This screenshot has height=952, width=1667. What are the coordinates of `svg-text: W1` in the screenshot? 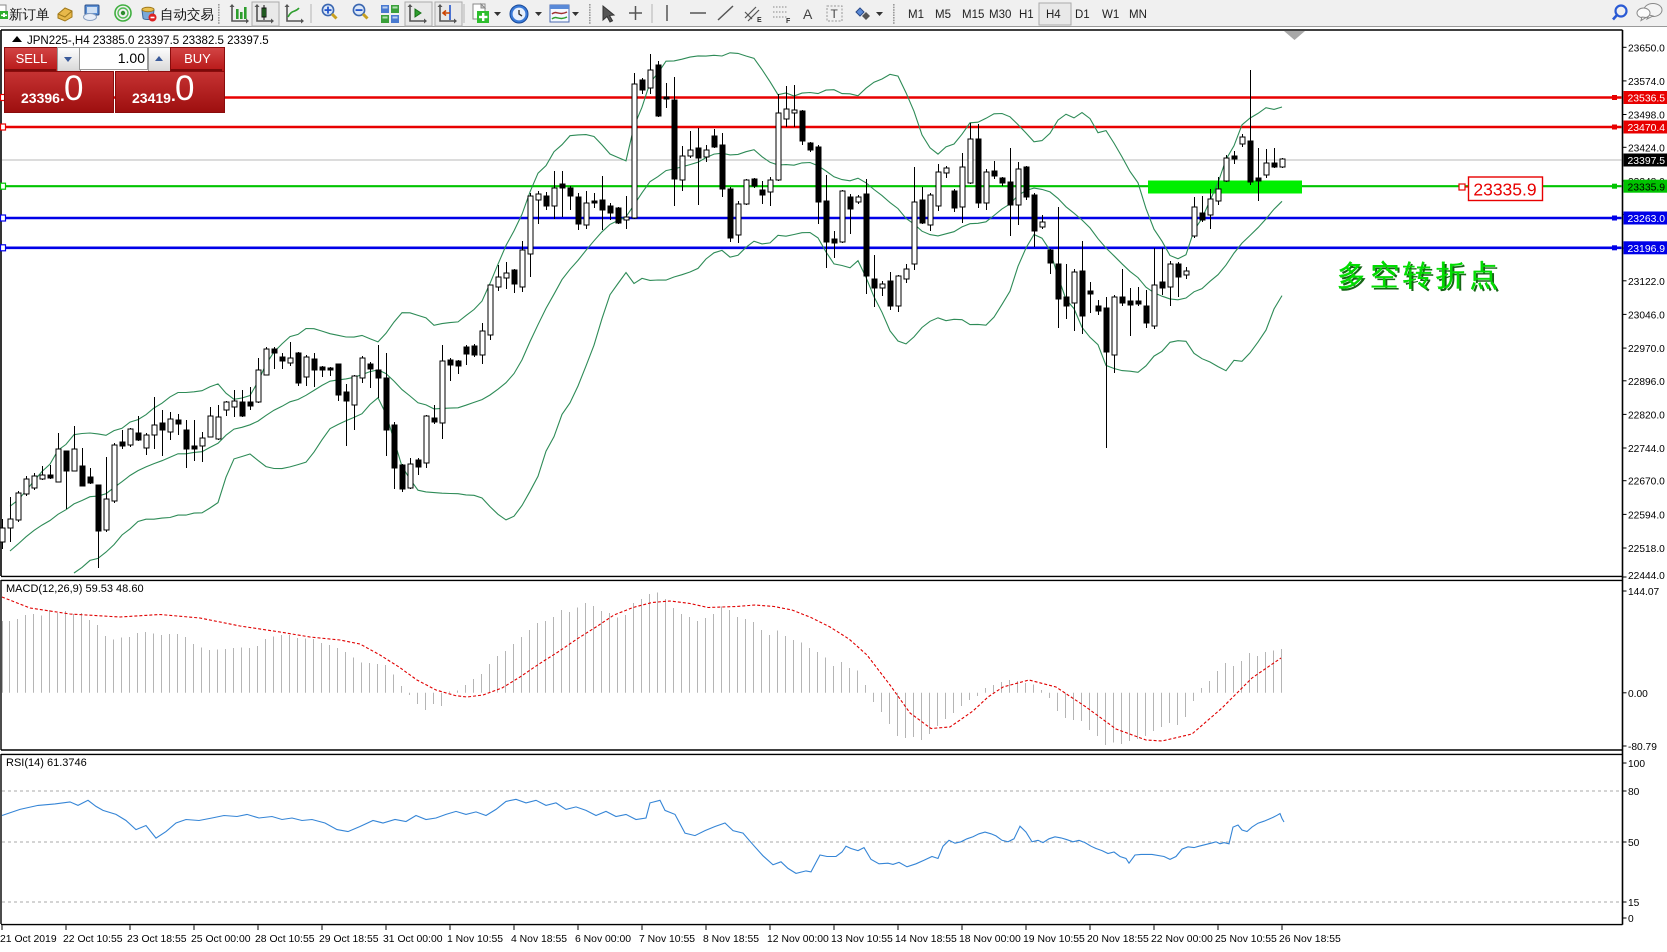 It's located at (1110, 15).